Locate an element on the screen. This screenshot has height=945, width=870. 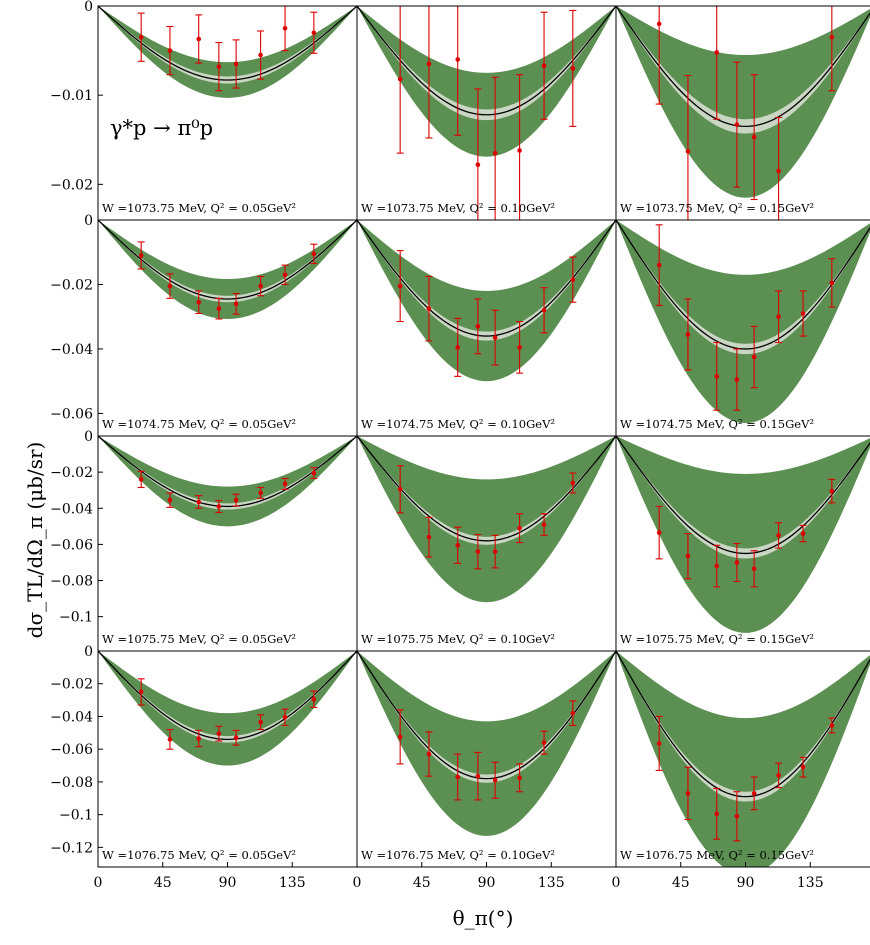
panel-r1-c3: W =1073.75 MeV, Q² = 0.15GeV² is located at coordinates (742, 113).